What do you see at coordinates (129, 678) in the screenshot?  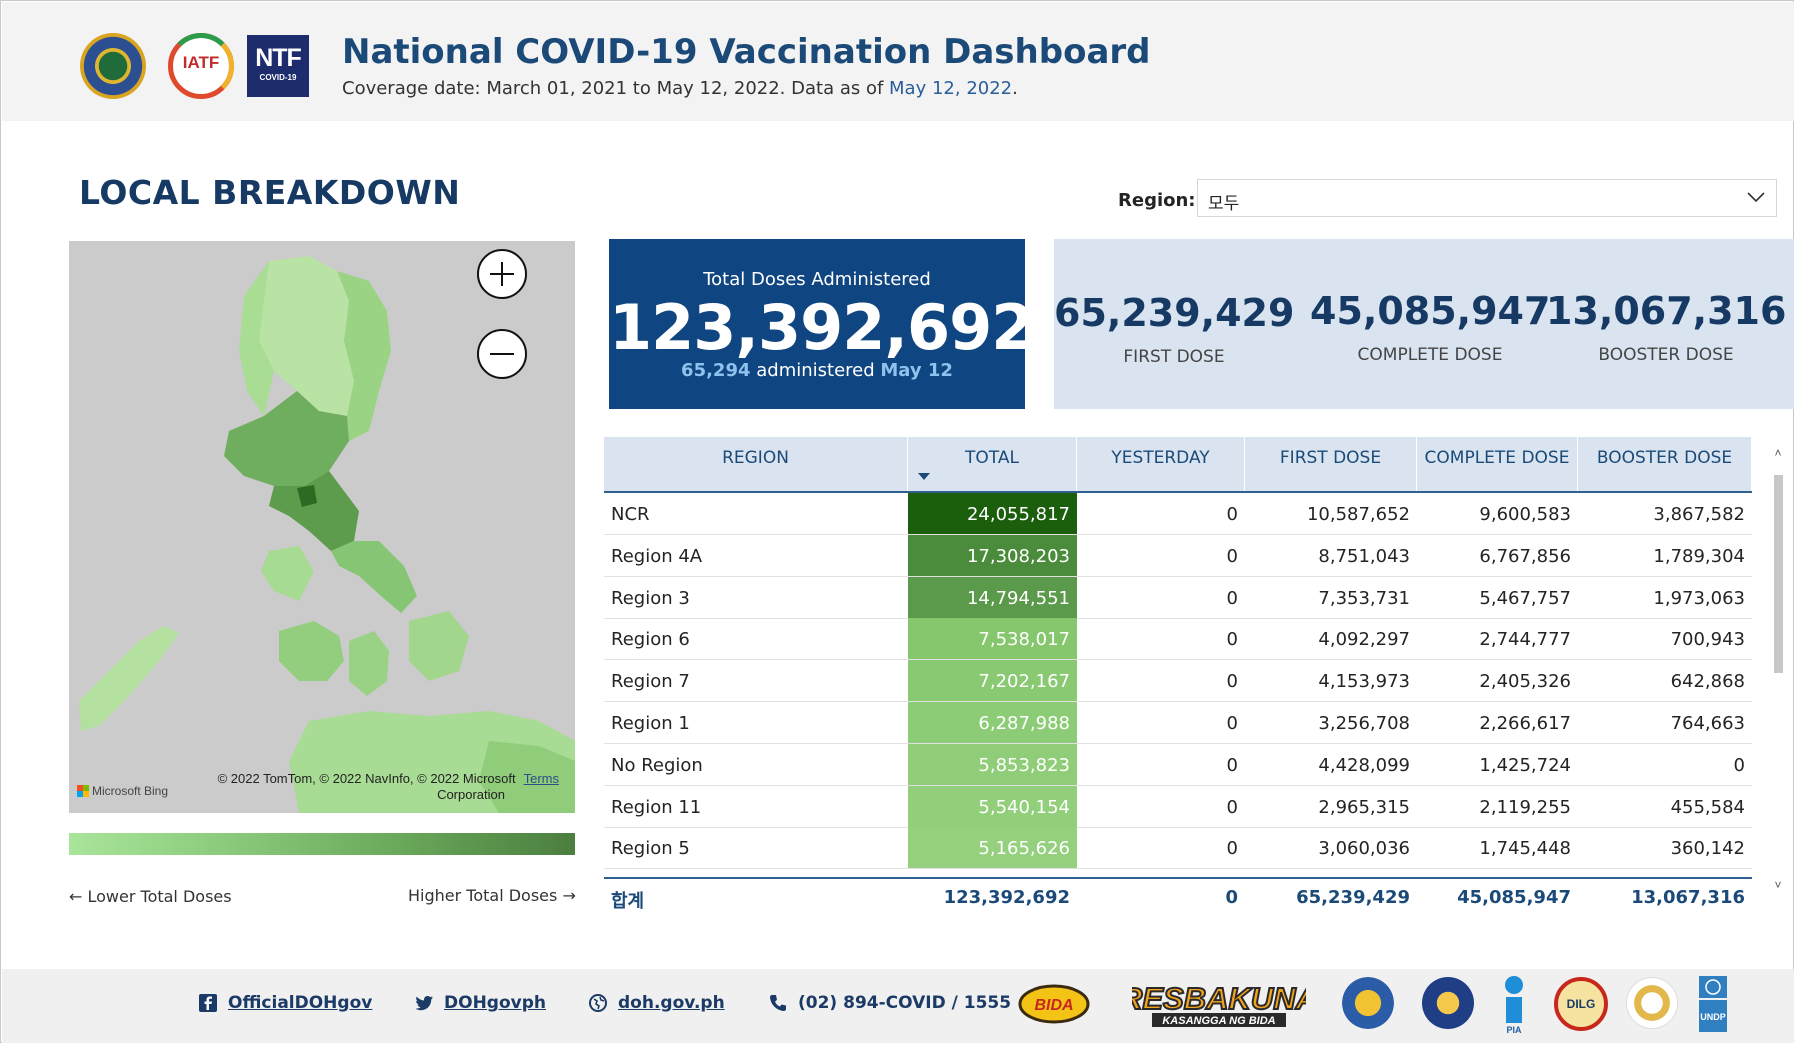 I see `map-region-palawan` at bounding box center [129, 678].